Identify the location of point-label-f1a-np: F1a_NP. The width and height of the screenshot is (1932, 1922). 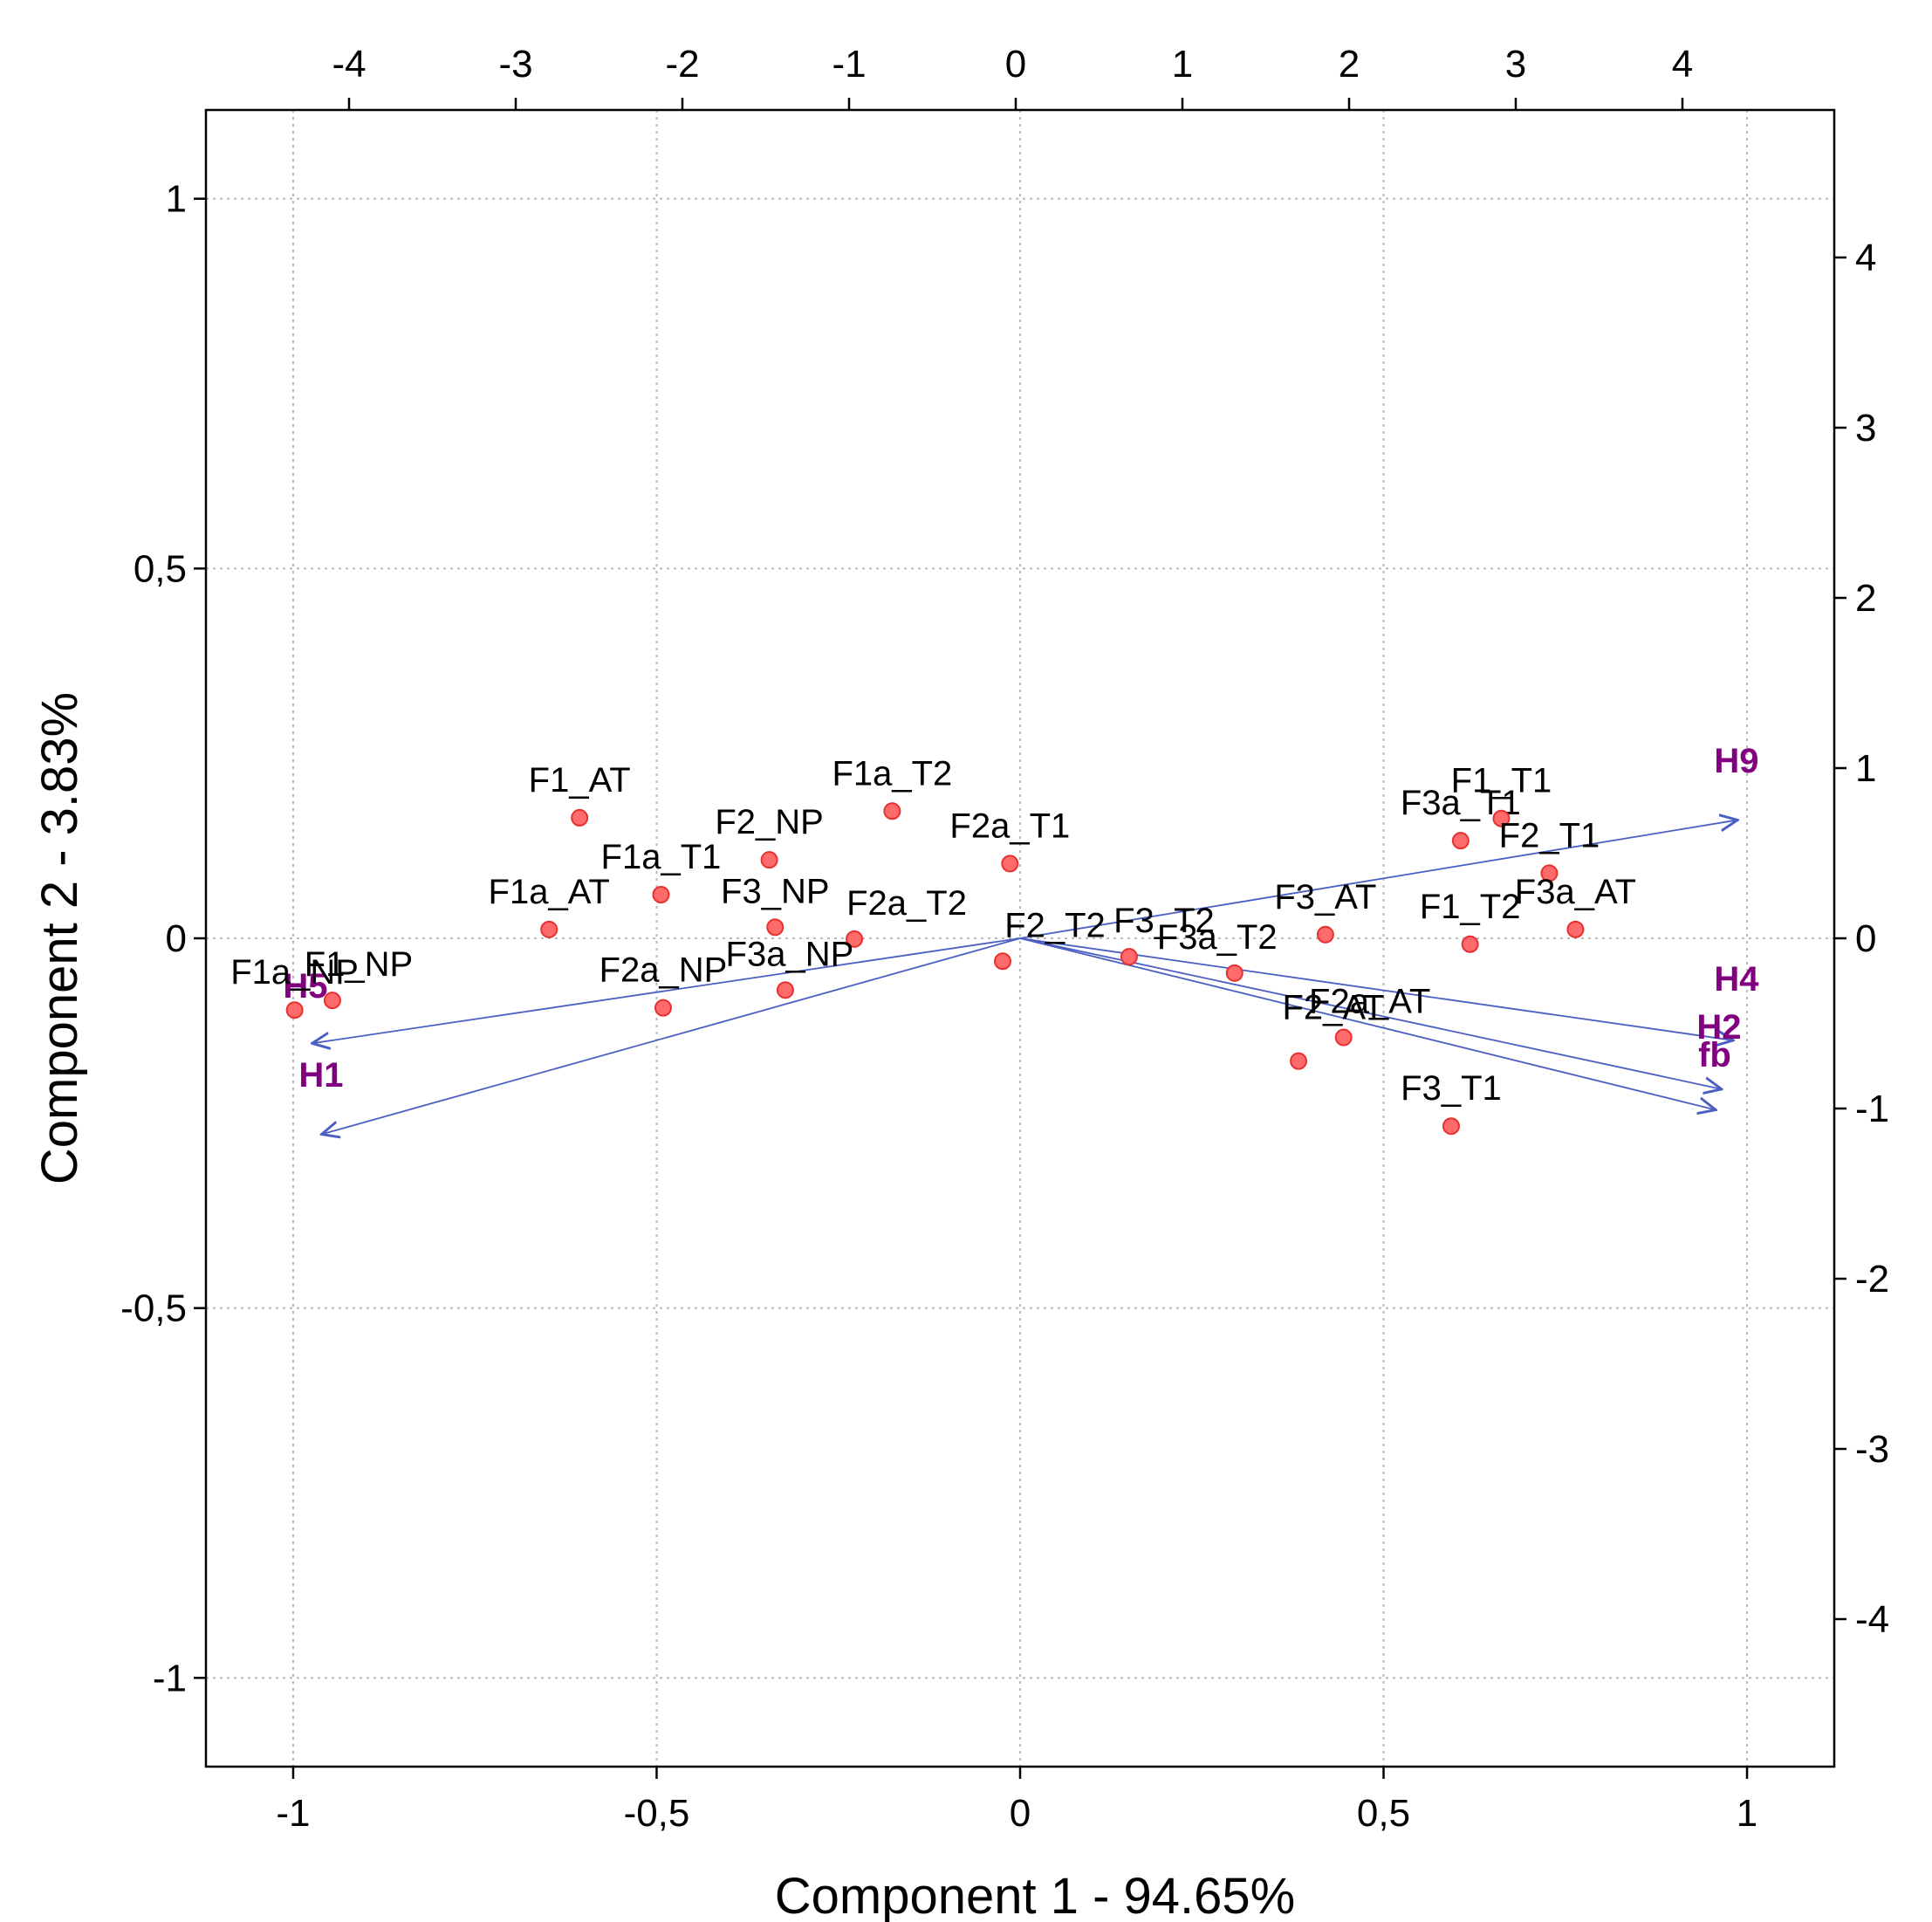
(294, 972).